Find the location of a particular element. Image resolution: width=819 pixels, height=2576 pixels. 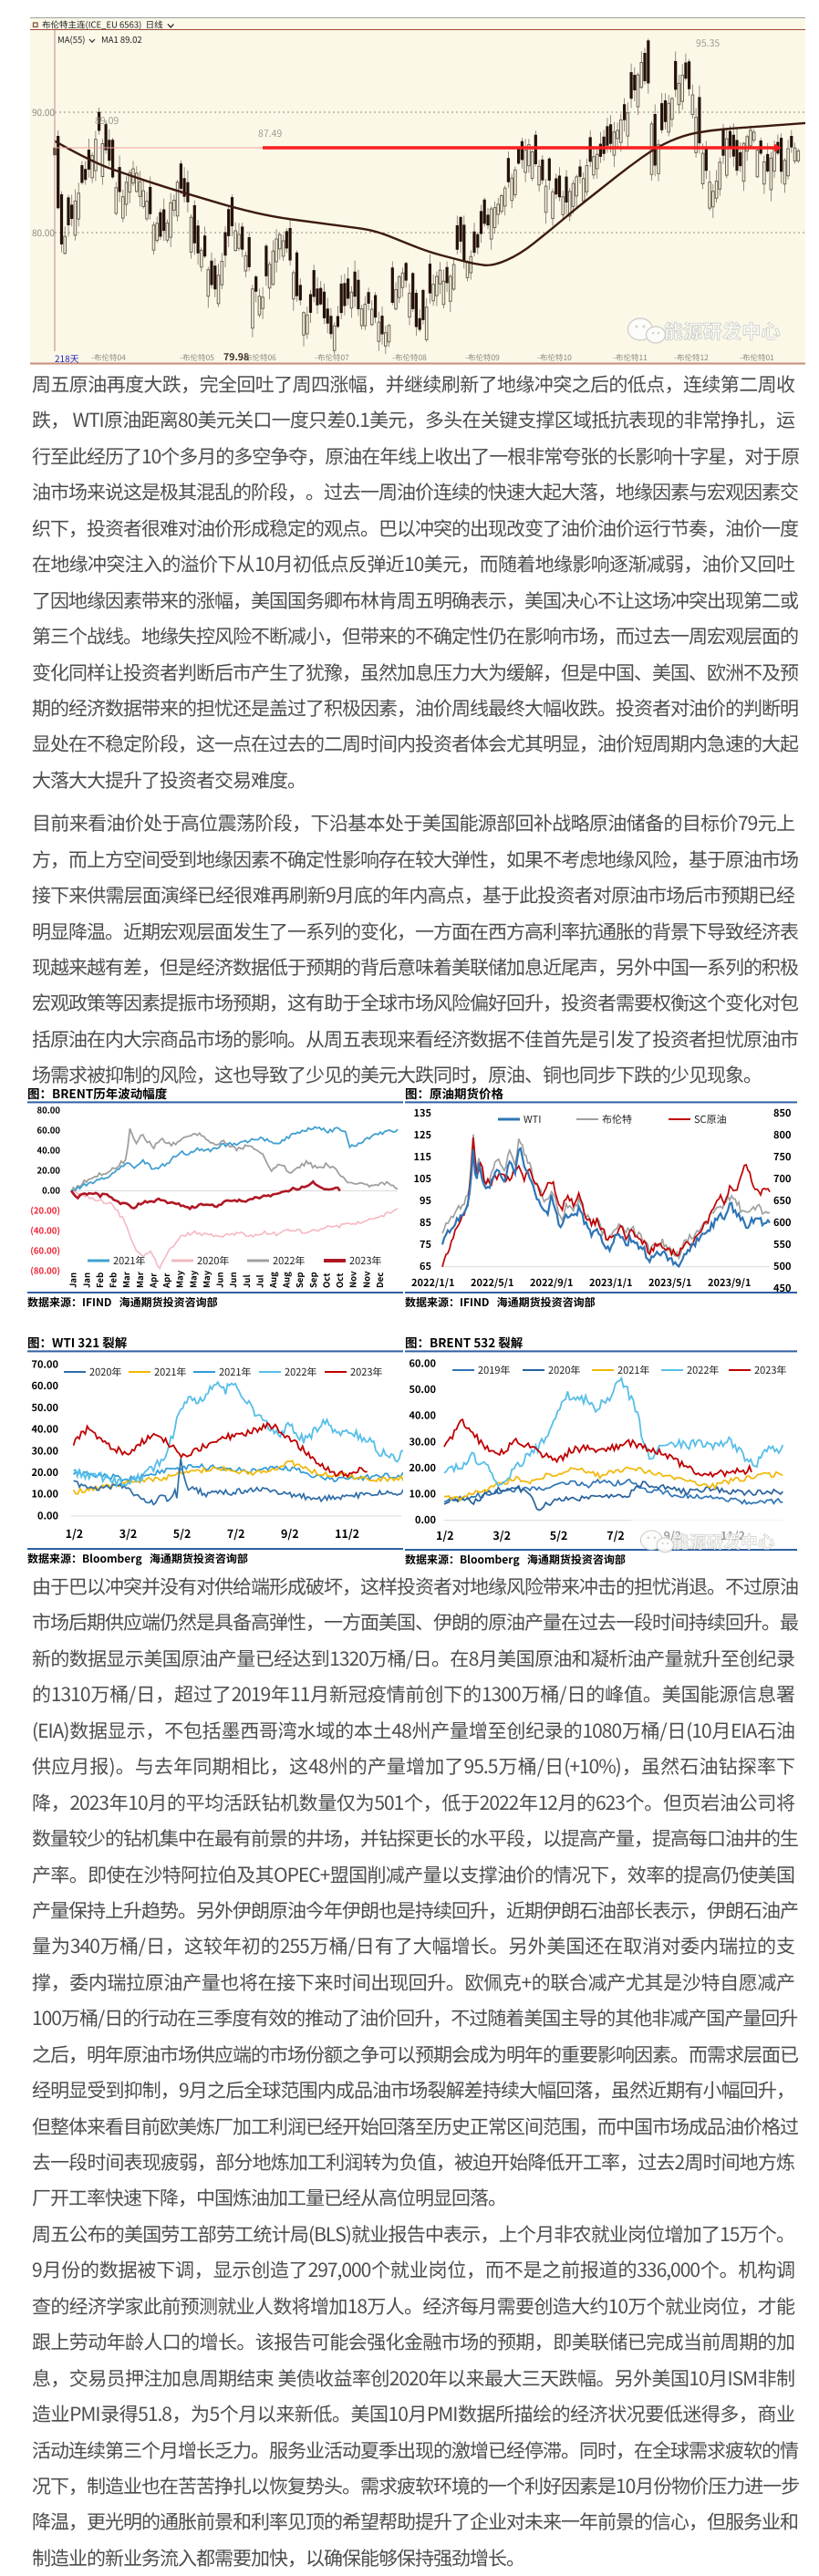

svg-text: 图：BRENT 532 裂解 is located at coordinates (465, 1343).